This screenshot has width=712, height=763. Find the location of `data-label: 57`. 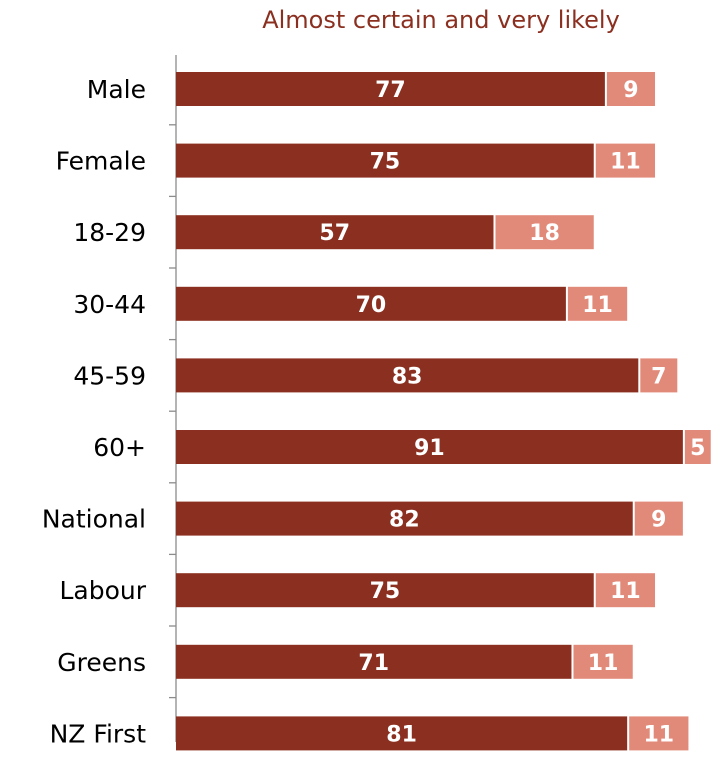

data-label: 57 is located at coordinates (334, 233).